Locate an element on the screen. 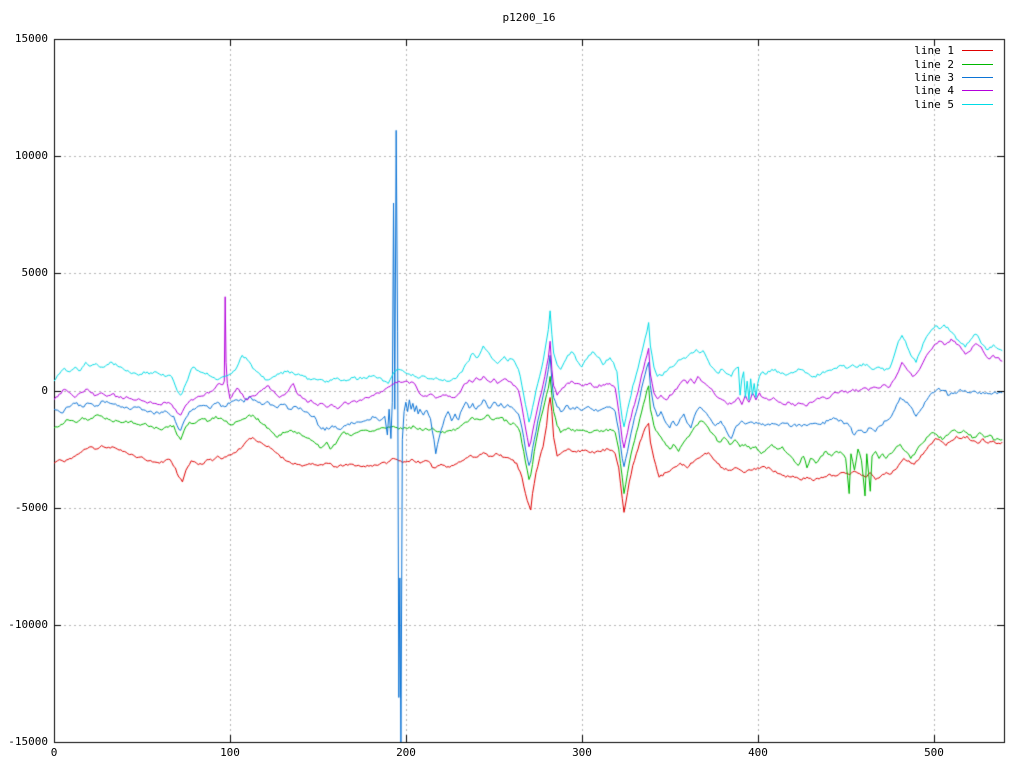  legend-row: line 3 is located at coordinates (953, 77).